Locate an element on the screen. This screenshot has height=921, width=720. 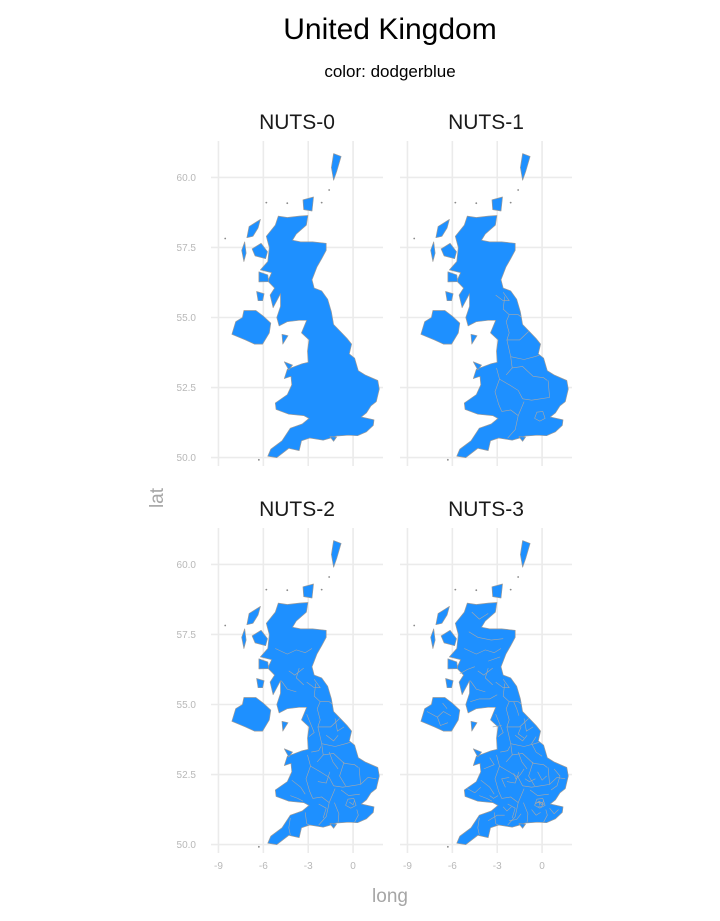
region-borders is located at coordinates (522, 365).